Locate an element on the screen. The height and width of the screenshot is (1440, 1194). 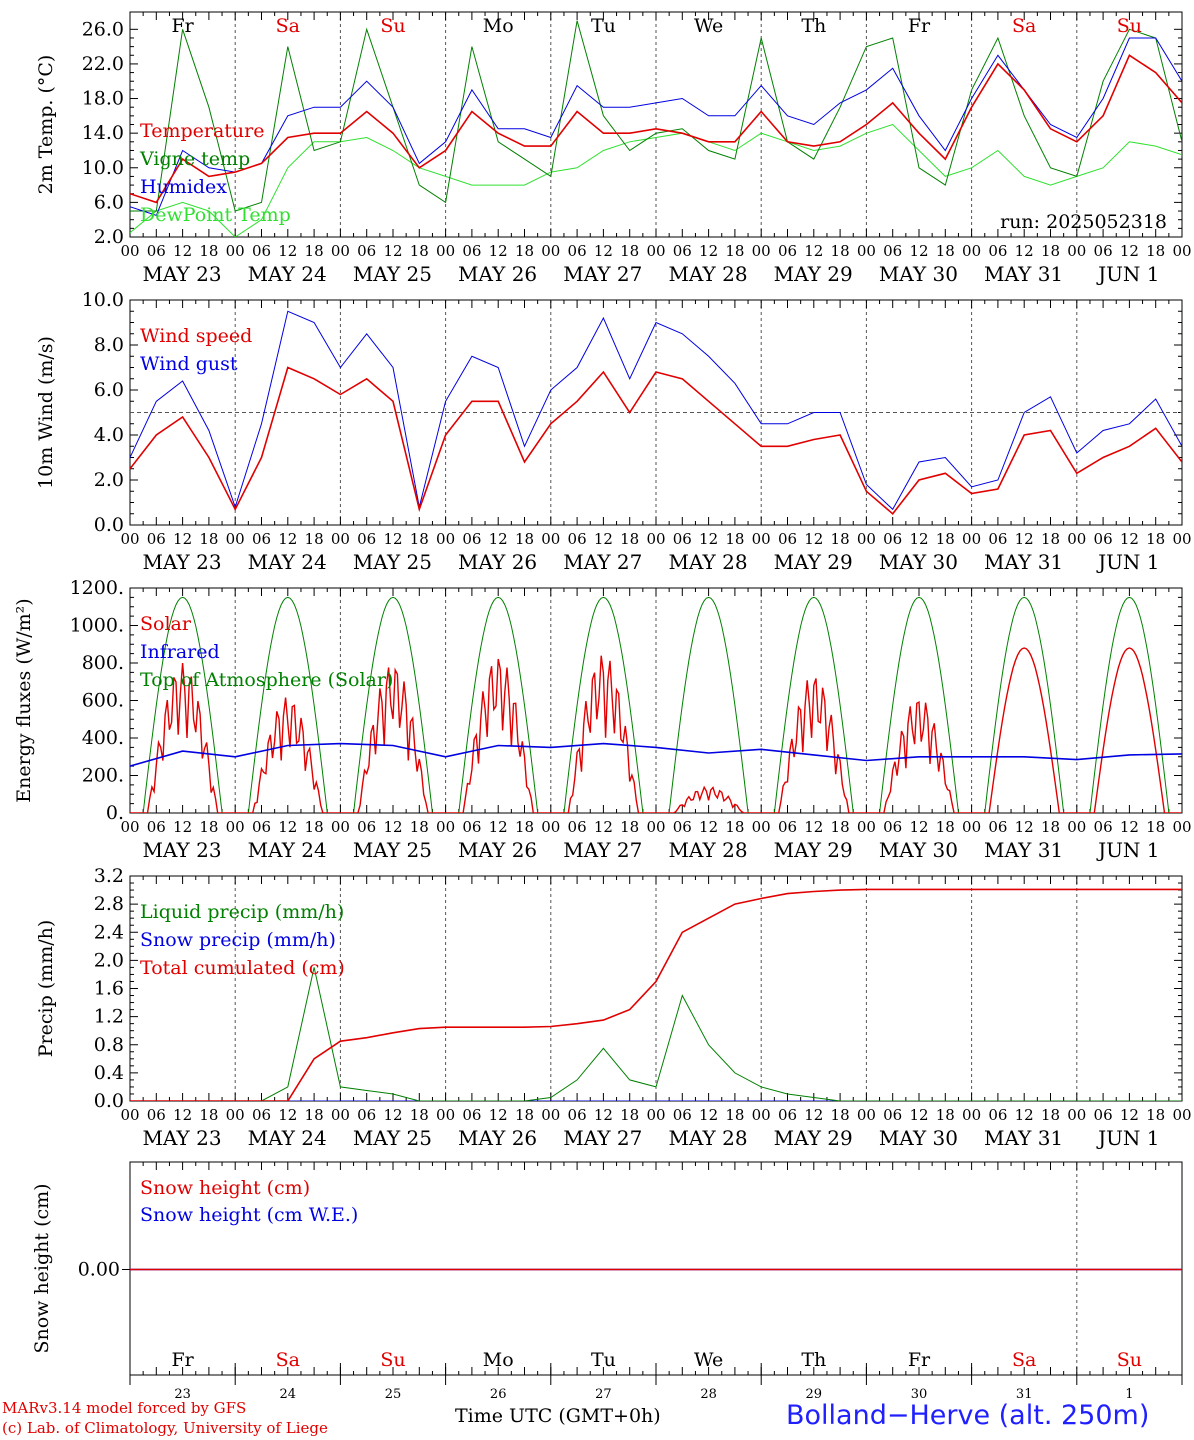
y-axis-label: Snow height (cm) is located at coordinates (42, 1268).